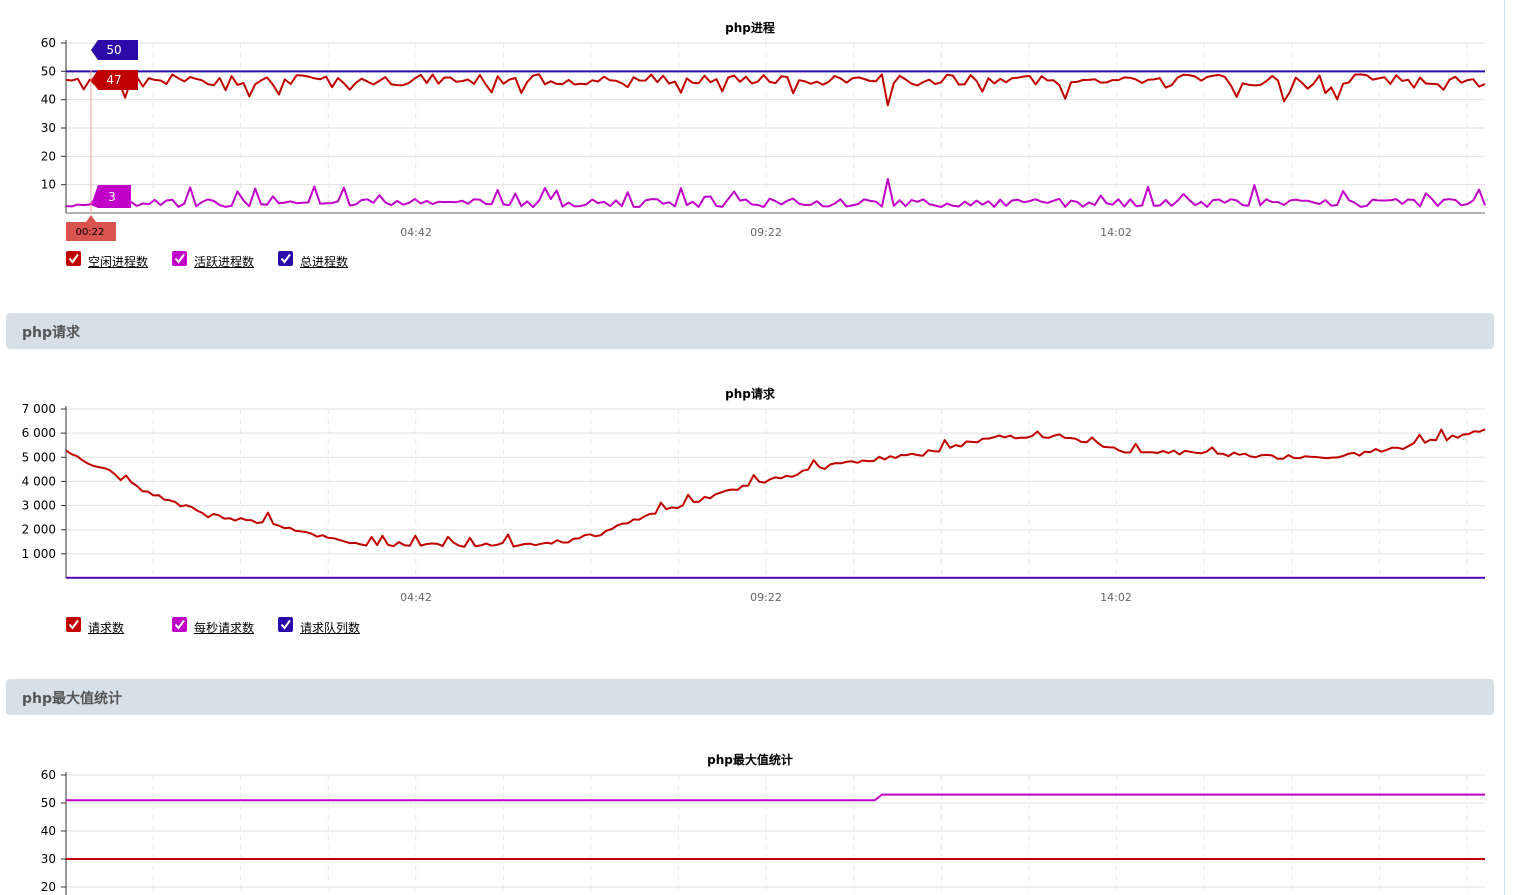 The height and width of the screenshot is (895, 1514). I want to click on chart-title: php进程, so click(750, 27).